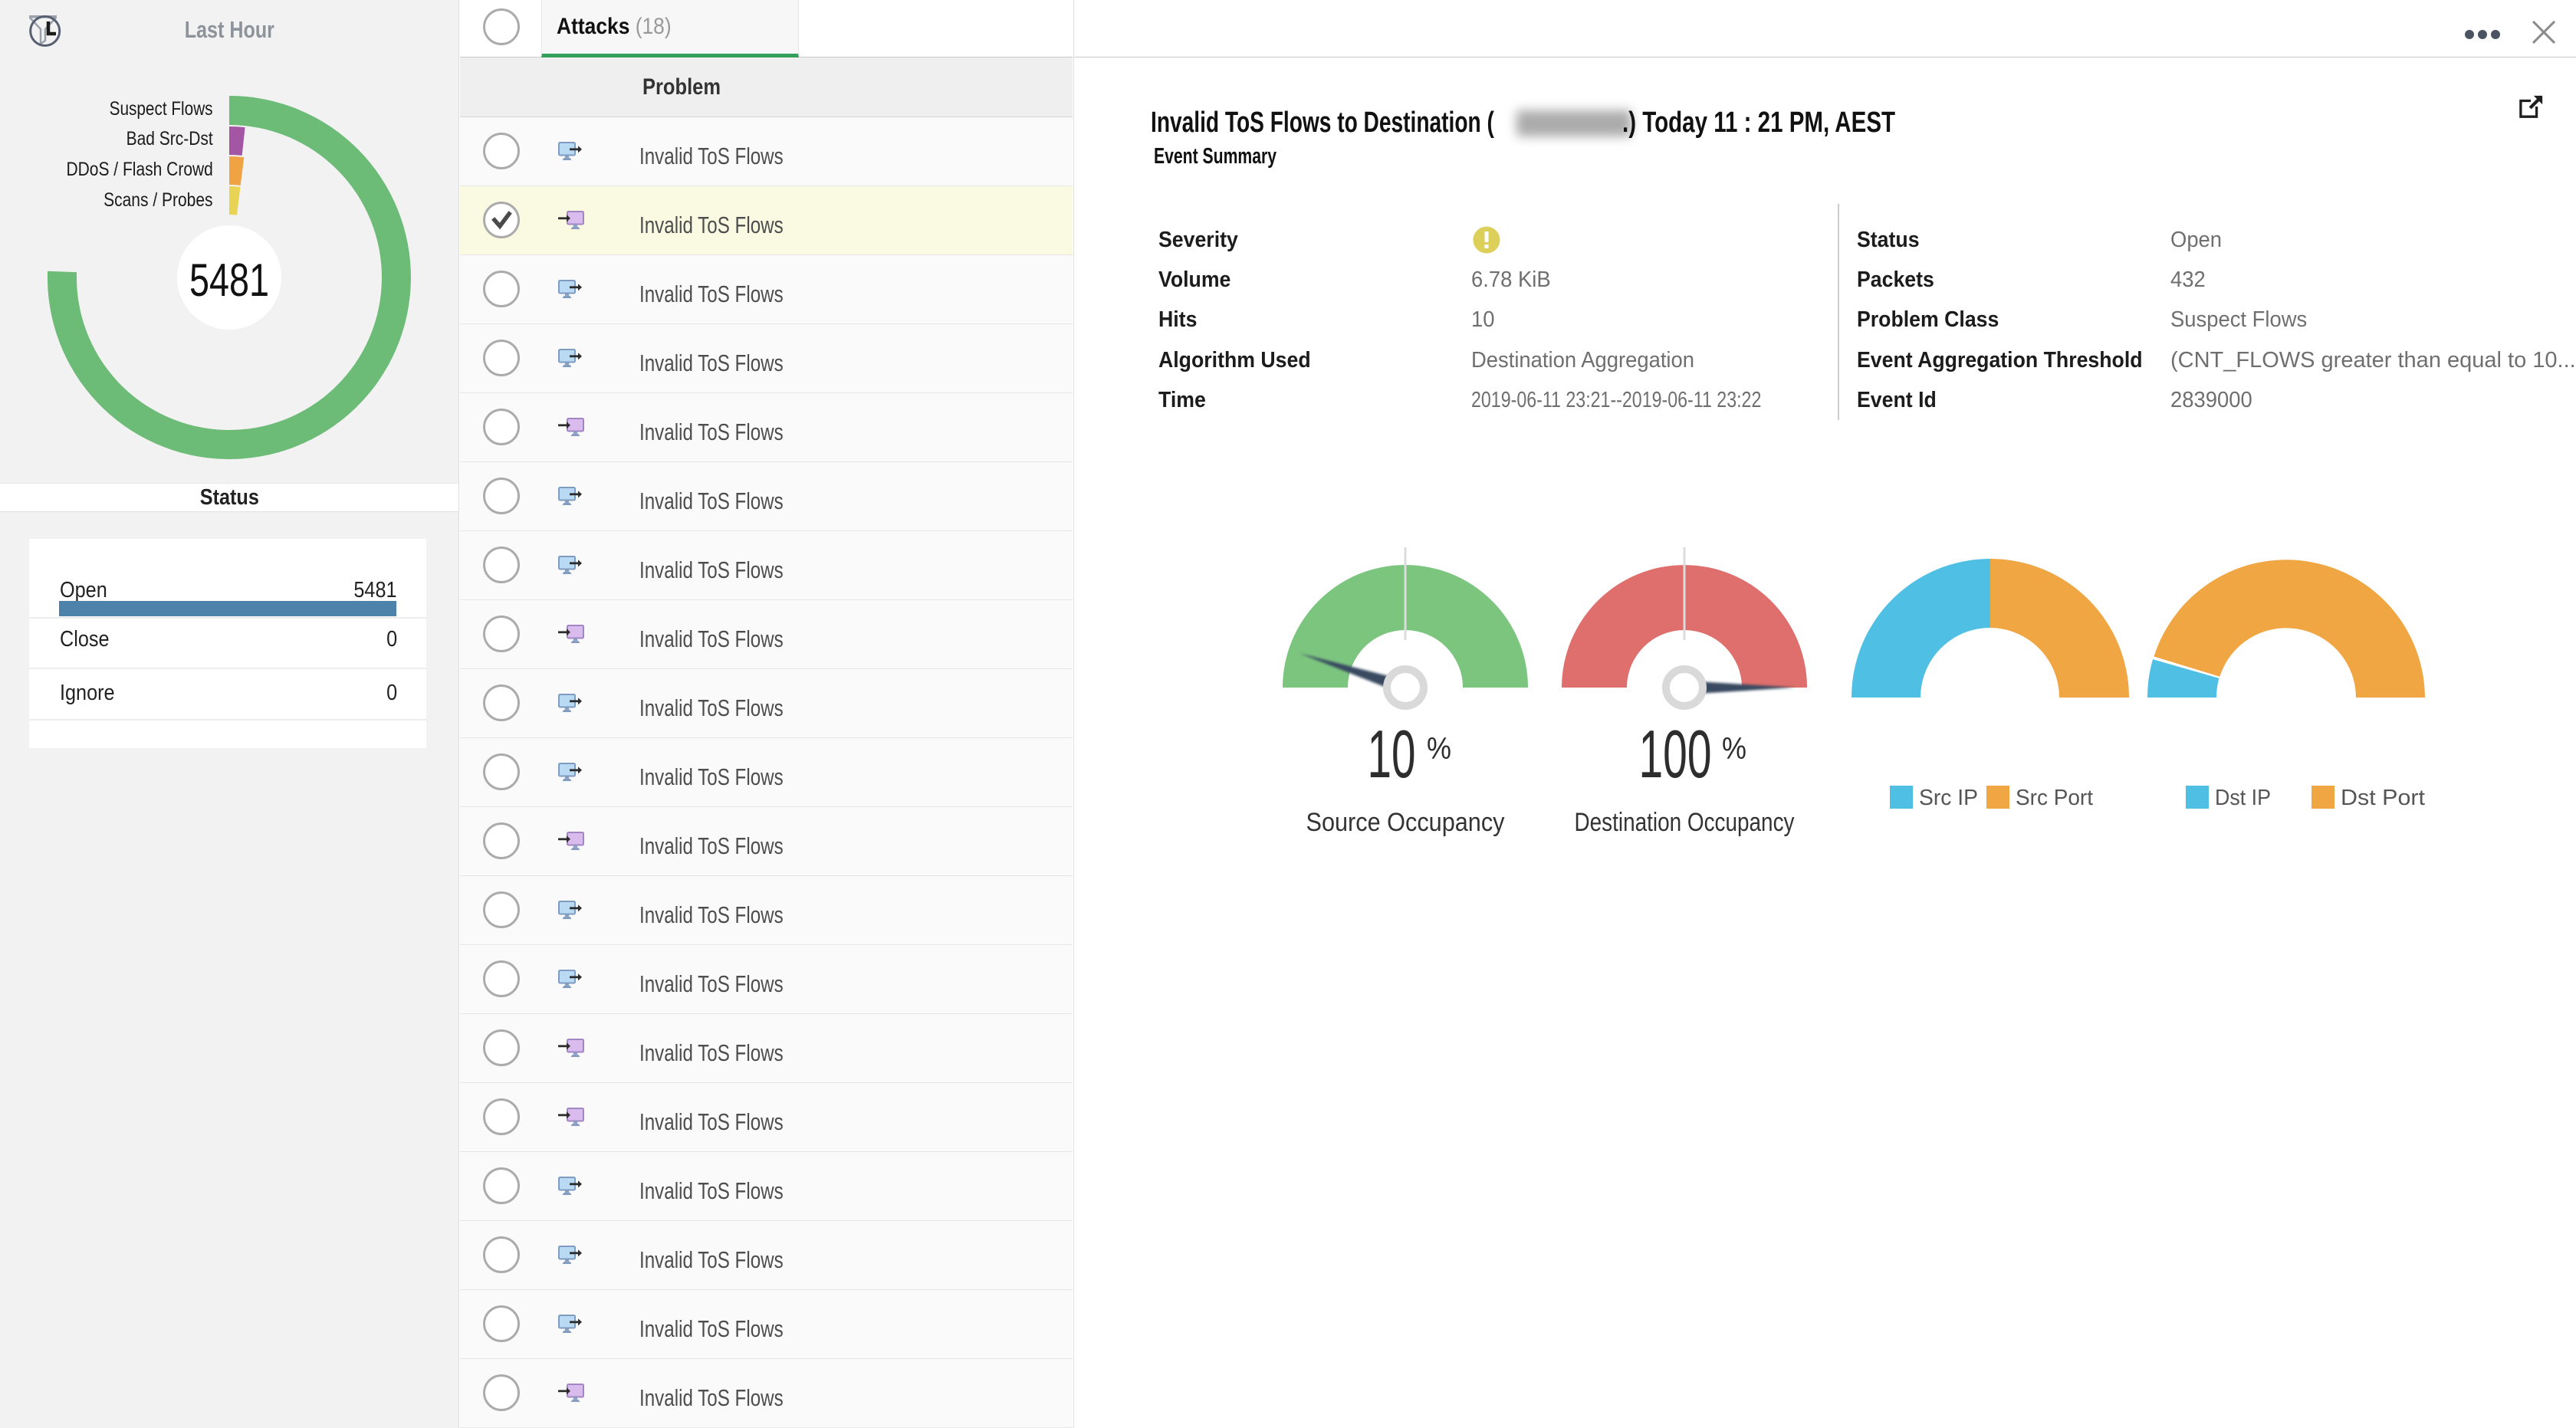 Image resolution: width=2576 pixels, height=1428 pixels. I want to click on svg-text: Src IP, so click(1949, 798).